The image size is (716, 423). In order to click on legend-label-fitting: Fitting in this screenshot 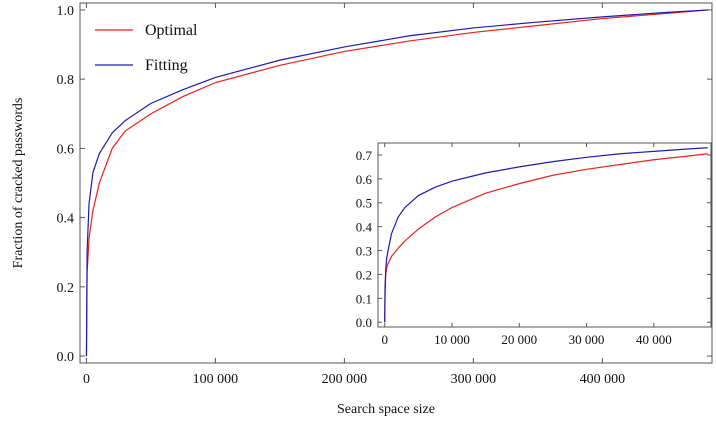, I will do `click(166, 65)`.